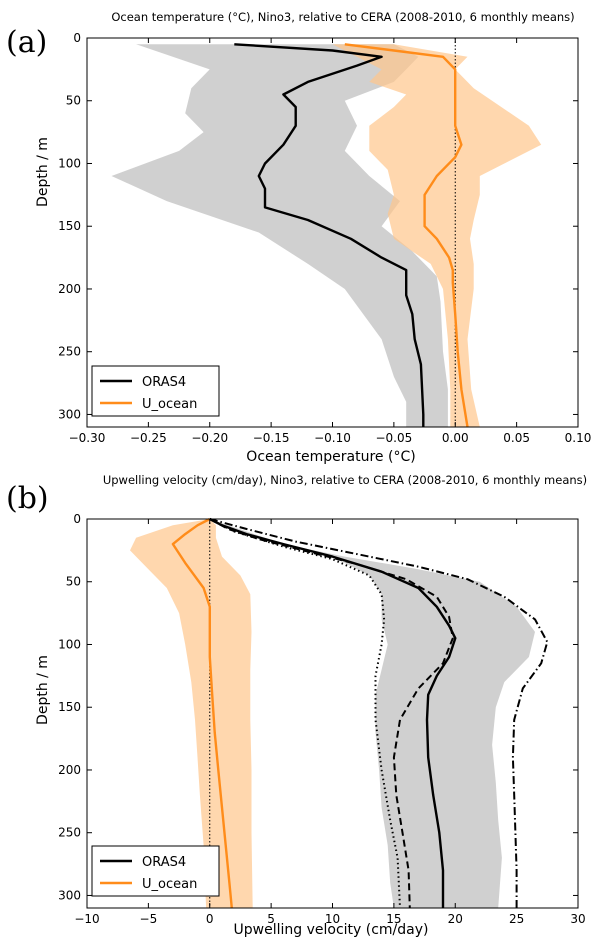 The width and height of the screenshot is (613, 939). I want to click on panel-a-legend: ORAS4 U_ocean, so click(155, 391).